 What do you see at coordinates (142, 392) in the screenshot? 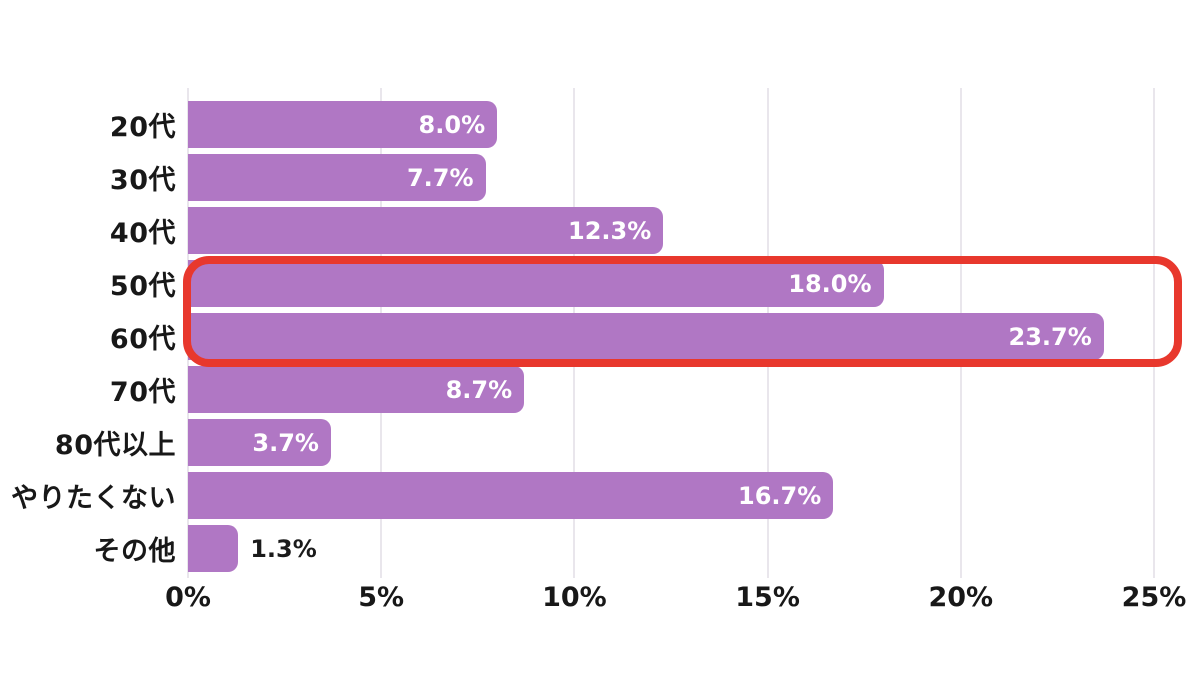
I see `category-label: 70代` at bounding box center [142, 392].